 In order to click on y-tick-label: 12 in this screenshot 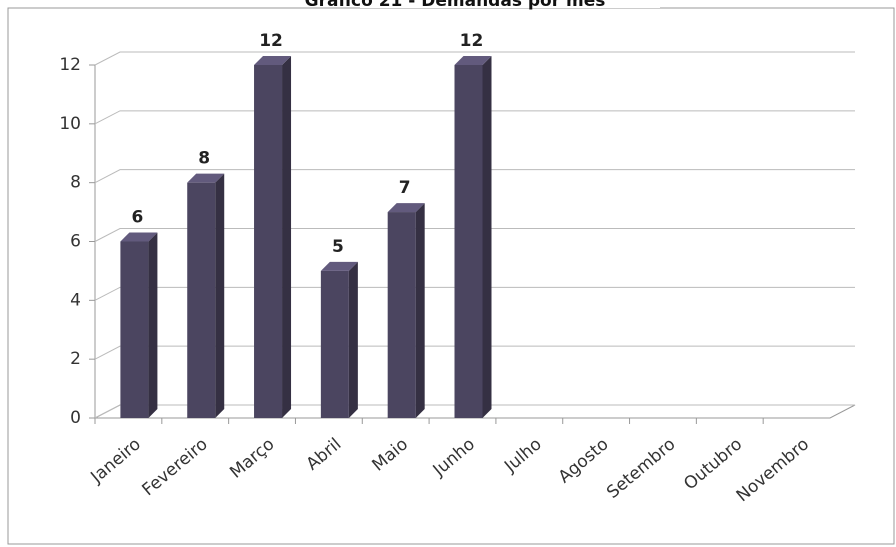, I will do `click(70, 65)`.